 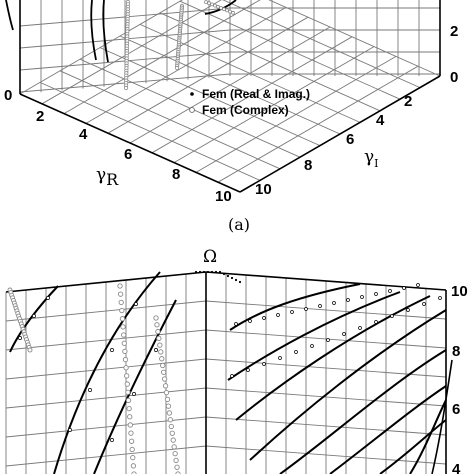 I want to click on y-tick-label: 8, so click(x=308, y=165).